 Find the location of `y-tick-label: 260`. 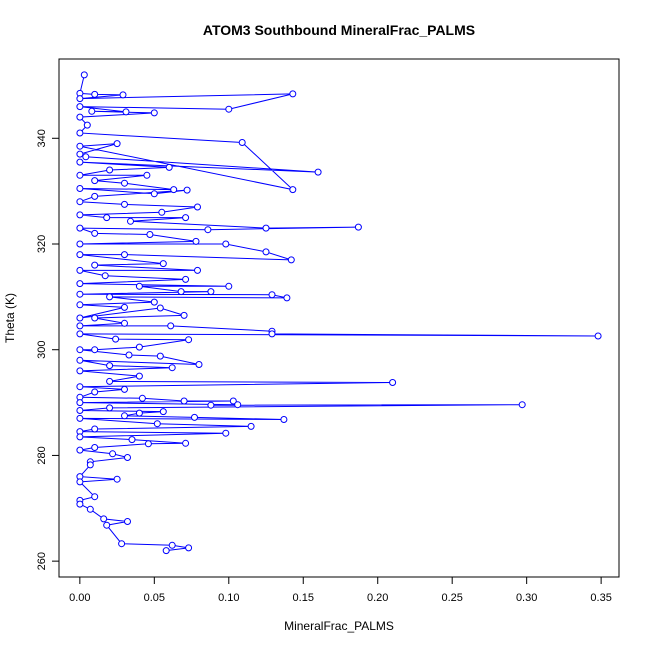

y-tick-label: 260 is located at coordinates (42, 561).